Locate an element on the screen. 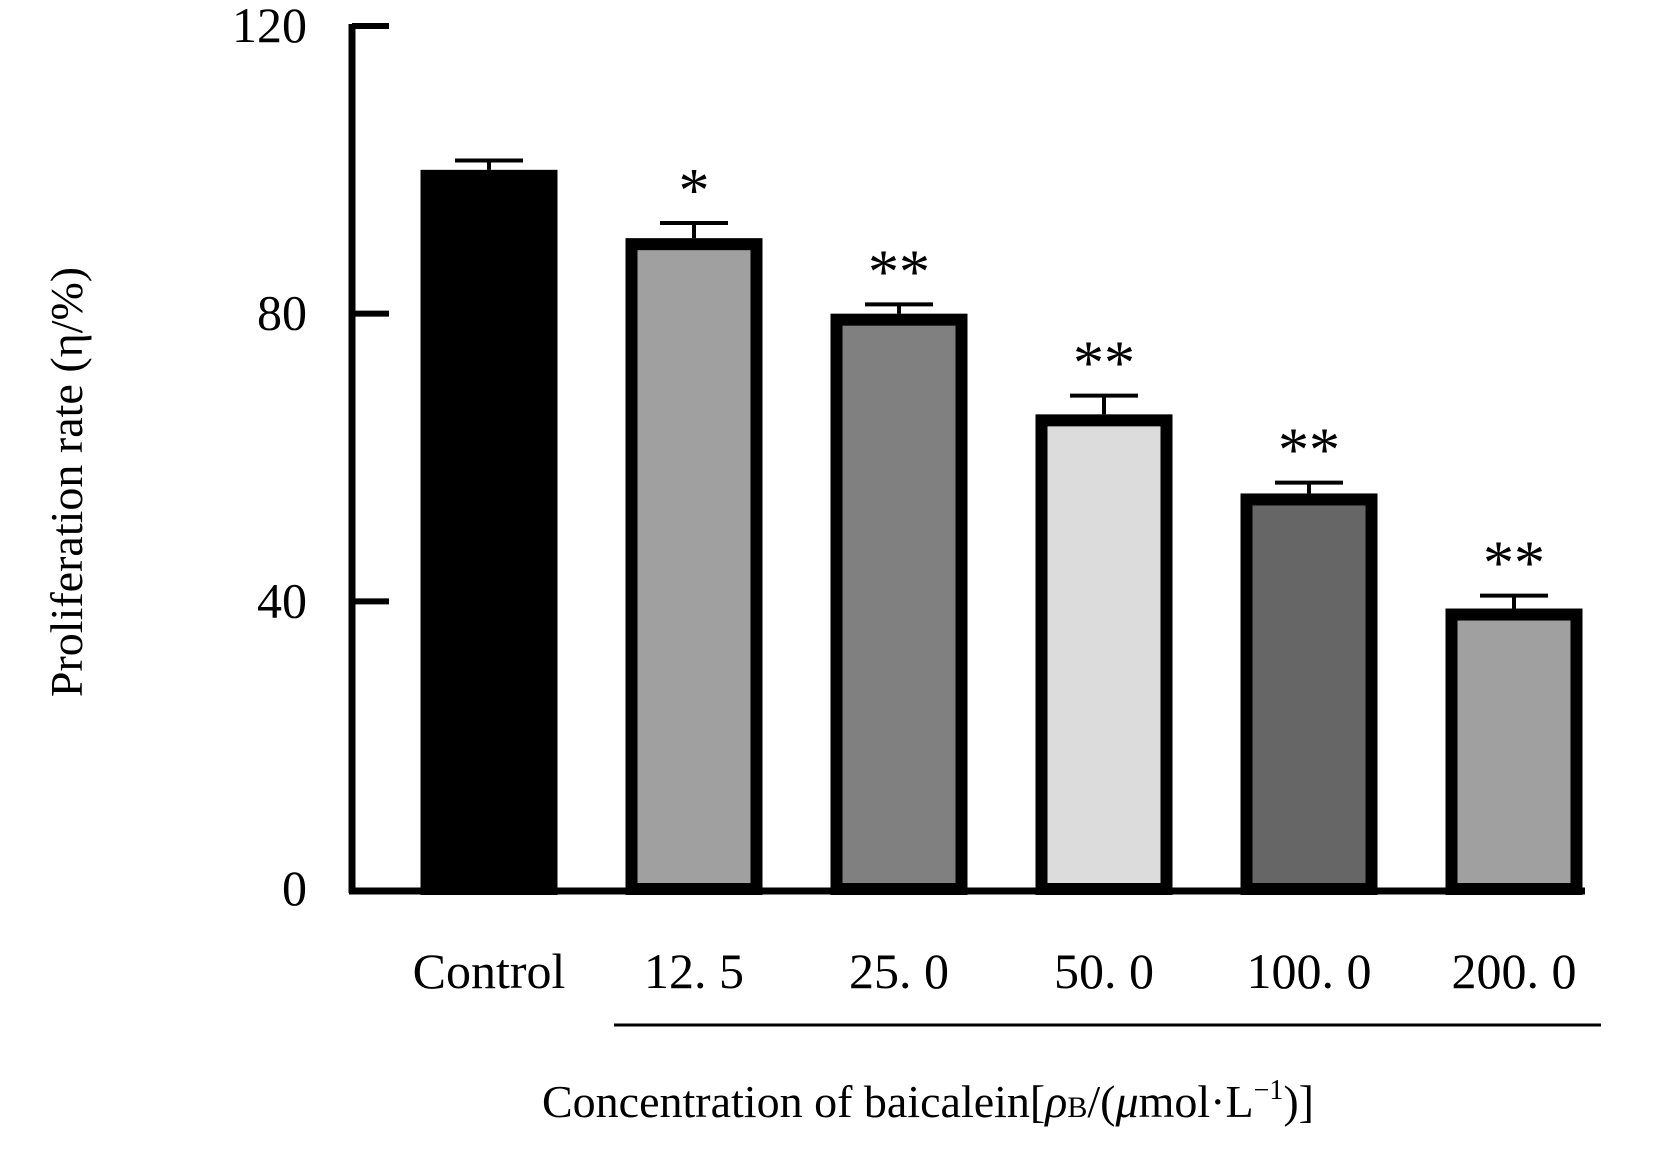 The image size is (1654, 1172). x-title-sup: −1 is located at coordinates (1269, 1090).